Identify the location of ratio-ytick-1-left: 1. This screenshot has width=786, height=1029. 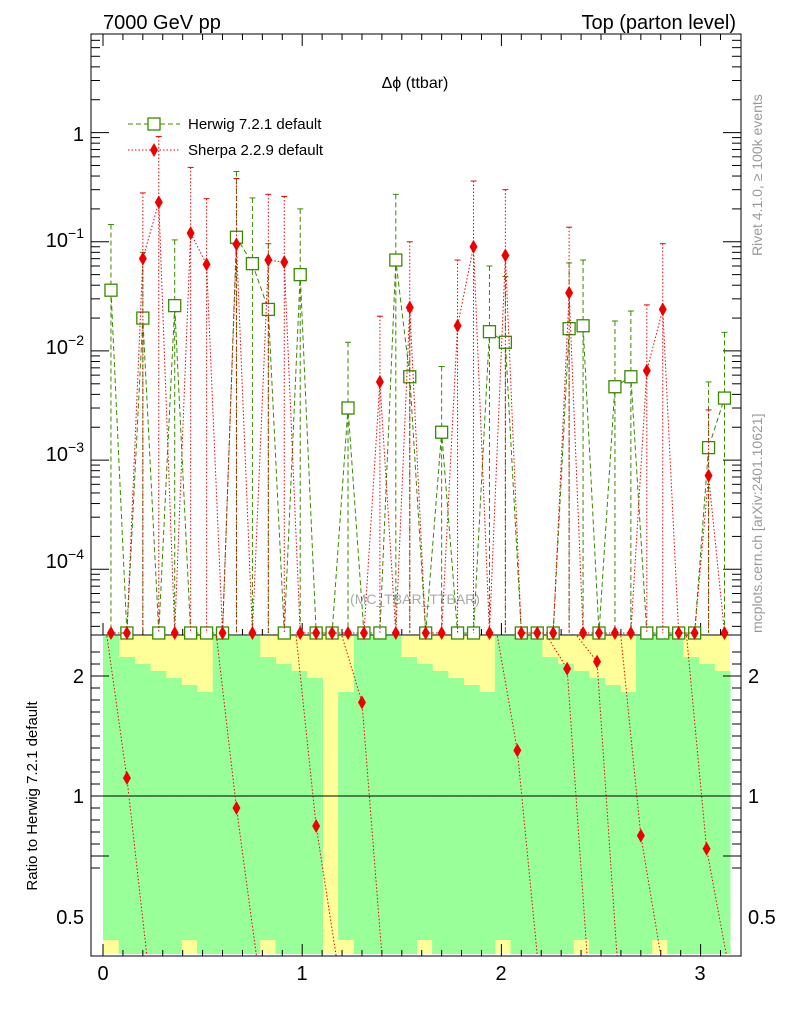
(78, 797).